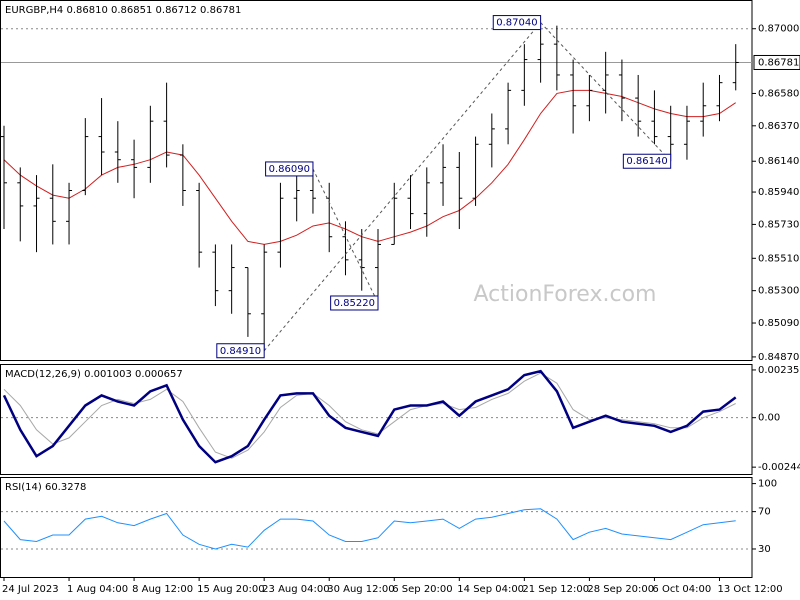  I want to click on x-tick-label: 28 Sep 20:00, so click(620, 589).